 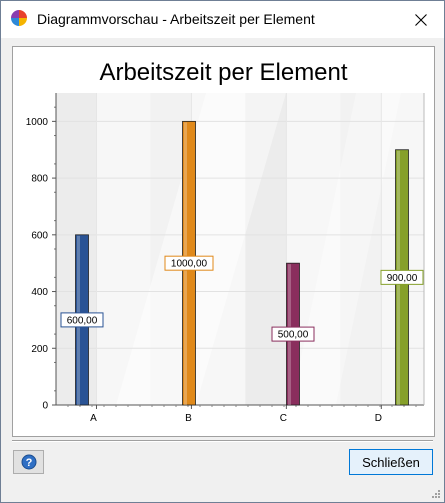 I want to click on resize-grip-icon, so click(x=436, y=494).